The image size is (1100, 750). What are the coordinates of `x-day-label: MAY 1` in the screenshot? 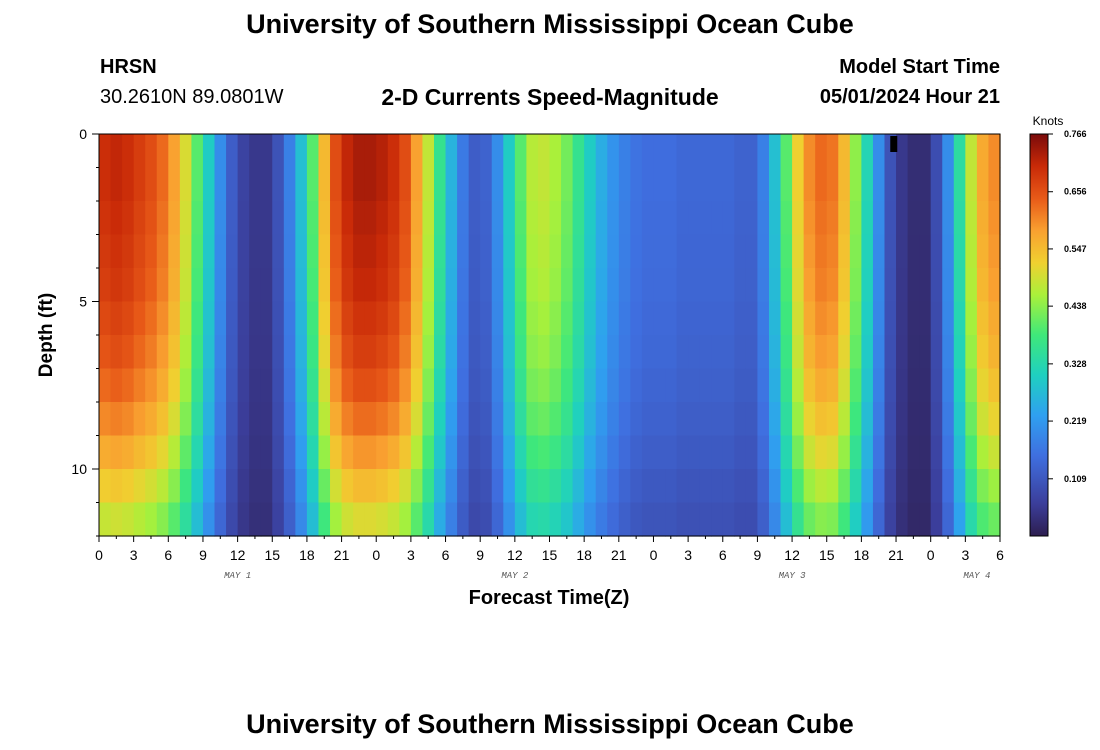 It's located at (237, 576).